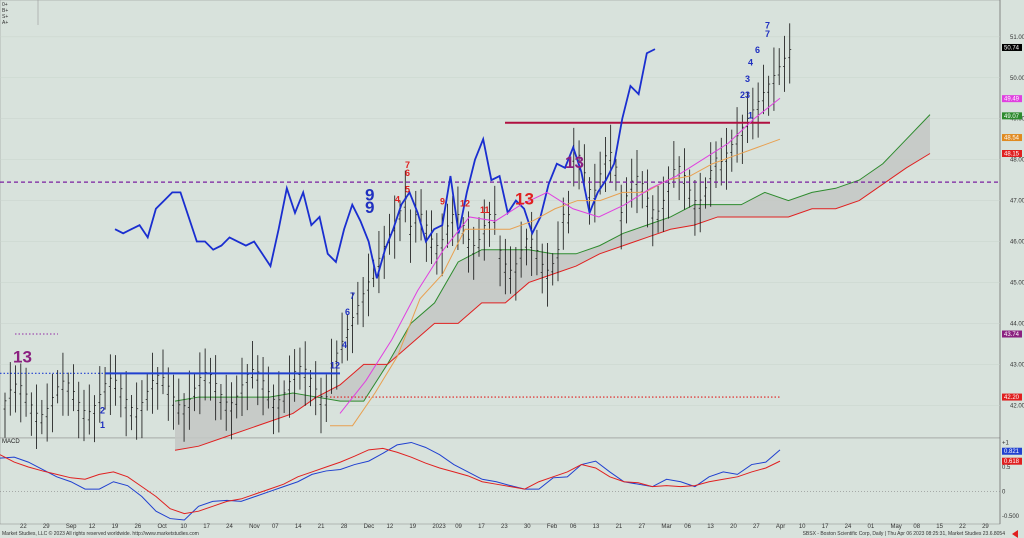 The image size is (1024, 538). What do you see at coordinates (552, 527) in the screenshot?
I see `x-tick-label: Feb` at bounding box center [552, 527].